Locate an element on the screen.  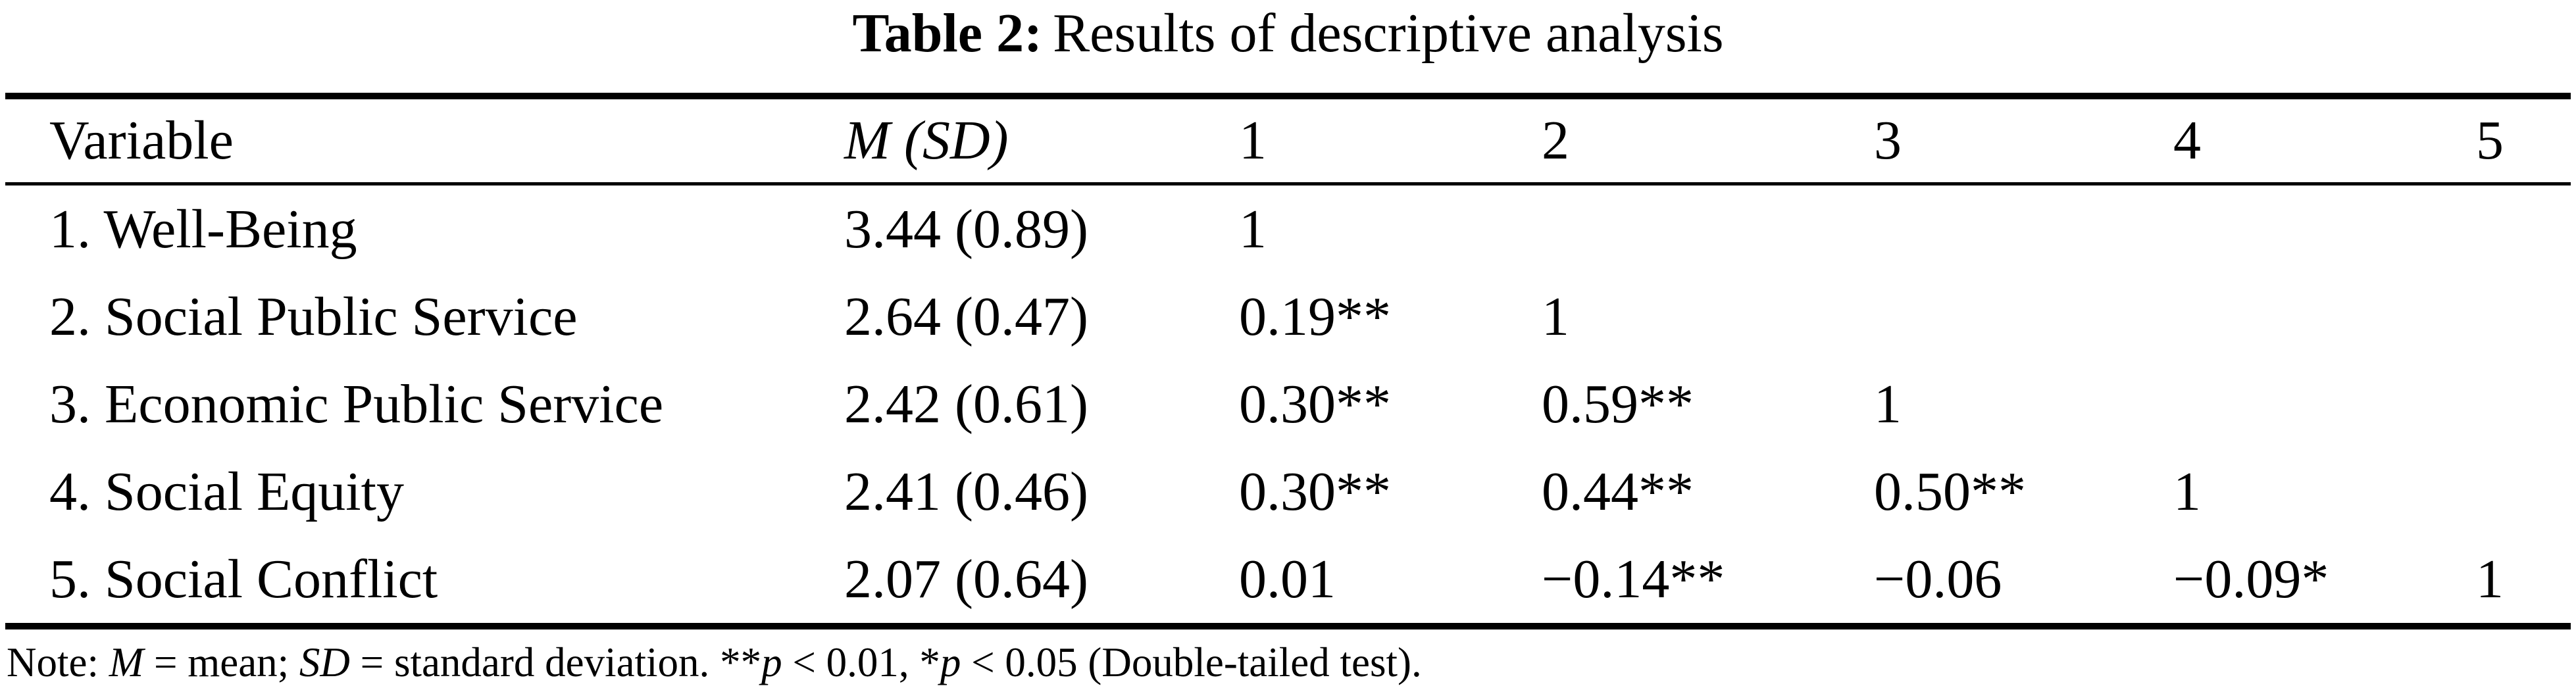
row-label: 4. Social Equity is located at coordinates (226, 491).